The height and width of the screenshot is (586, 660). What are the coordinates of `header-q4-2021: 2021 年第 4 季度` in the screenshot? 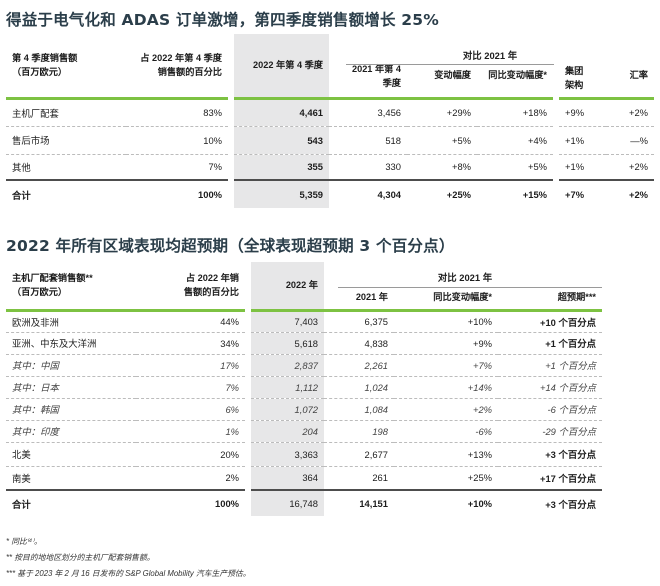 It's located at (376, 76).